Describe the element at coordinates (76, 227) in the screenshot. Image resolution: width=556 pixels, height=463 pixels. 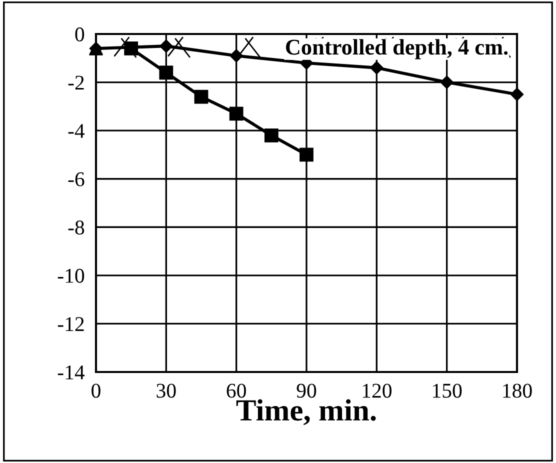
I see `y-tick-label: -8` at that location.